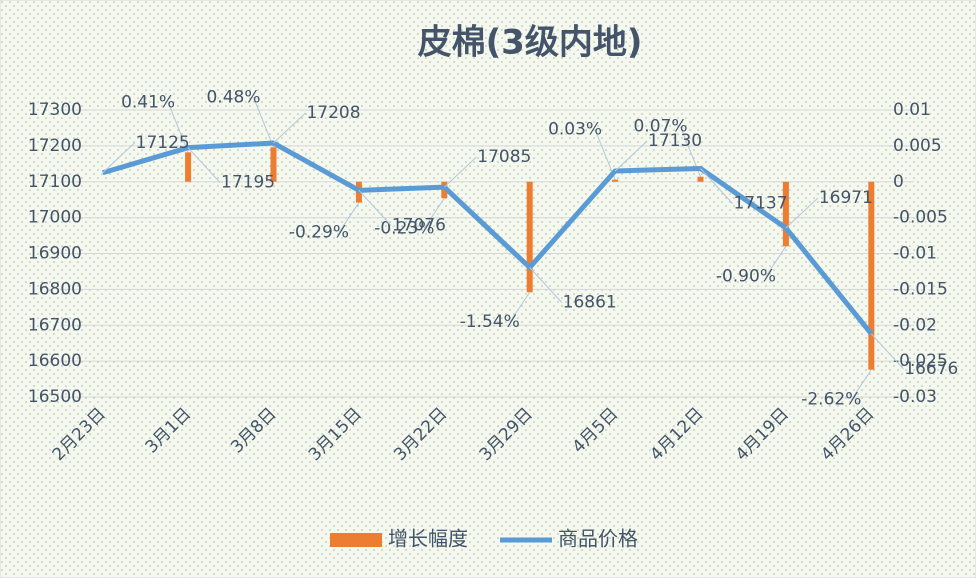 The height and width of the screenshot is (578, 976). Describe the element at coordinates (675, 141) in the screenshot. I see `data-label: 17130` at that location.